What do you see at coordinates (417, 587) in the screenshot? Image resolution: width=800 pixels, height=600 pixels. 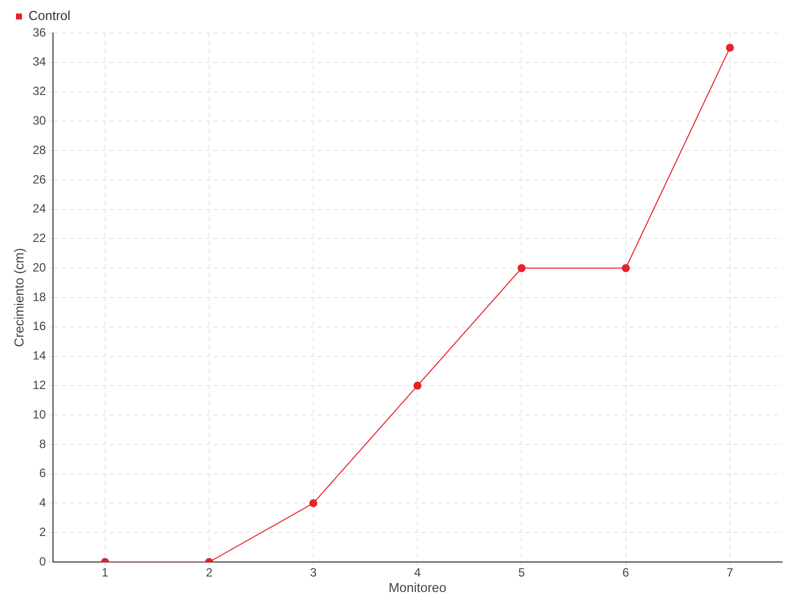 I see `x-axis-title: Monitoreo` at bounding box center [417, 587].